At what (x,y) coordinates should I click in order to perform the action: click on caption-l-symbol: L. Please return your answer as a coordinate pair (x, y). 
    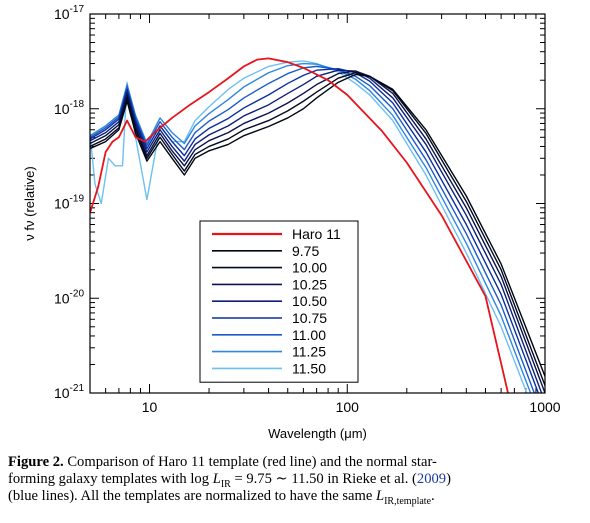
    Looking at the image, I should click on (216, 479).